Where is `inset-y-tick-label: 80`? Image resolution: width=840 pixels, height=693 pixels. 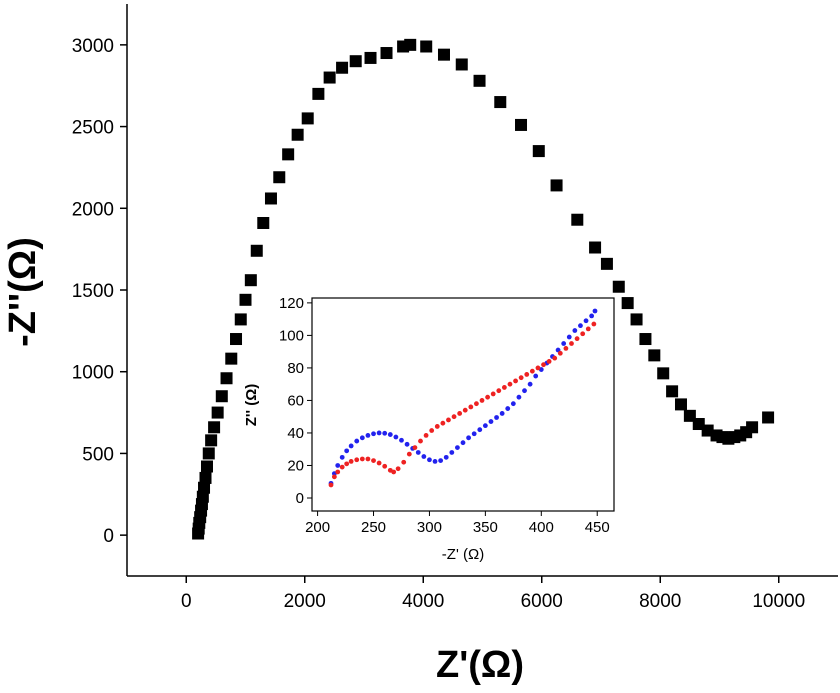 inset-y-tick-label: 80 is located at coordinates (295, 368).